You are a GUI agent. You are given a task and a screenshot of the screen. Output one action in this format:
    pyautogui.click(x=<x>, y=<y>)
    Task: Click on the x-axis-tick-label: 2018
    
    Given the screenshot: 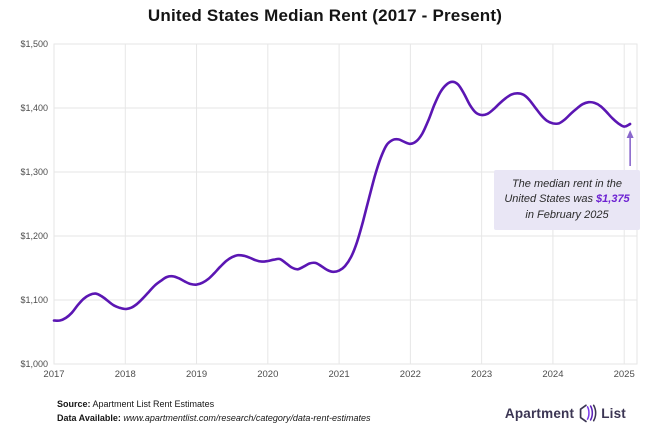 What is the action you would take?
    pyautogui.click(x=125, y=374)
    